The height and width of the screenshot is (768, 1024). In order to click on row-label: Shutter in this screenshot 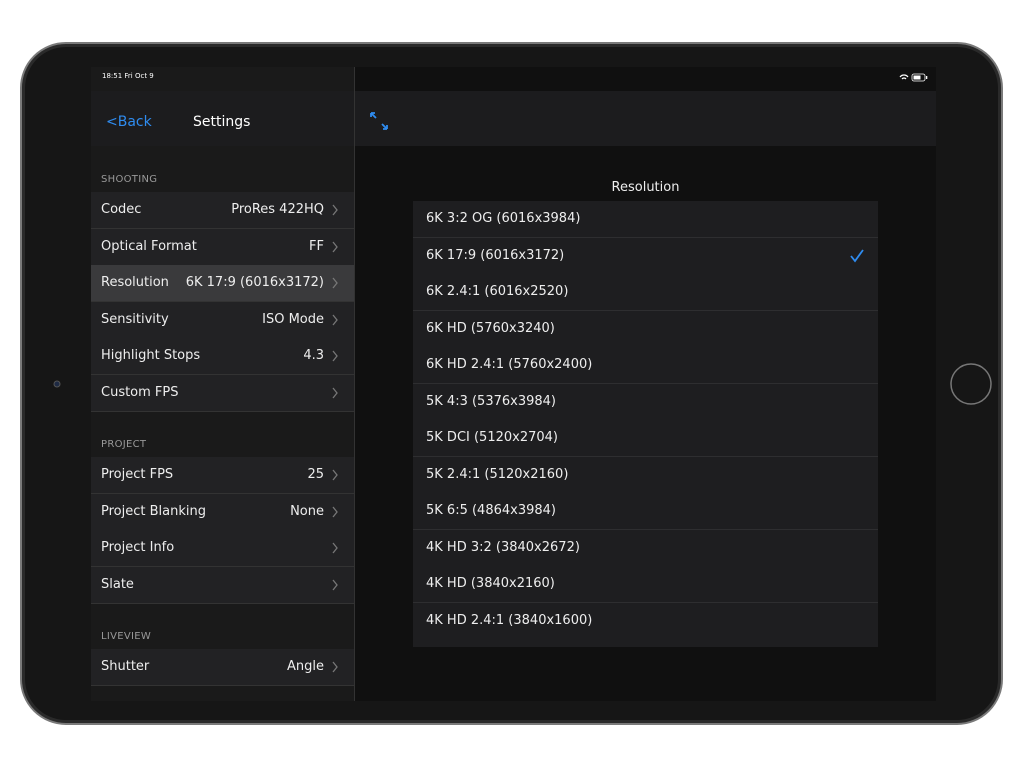, I will do `click(125, 666)`.